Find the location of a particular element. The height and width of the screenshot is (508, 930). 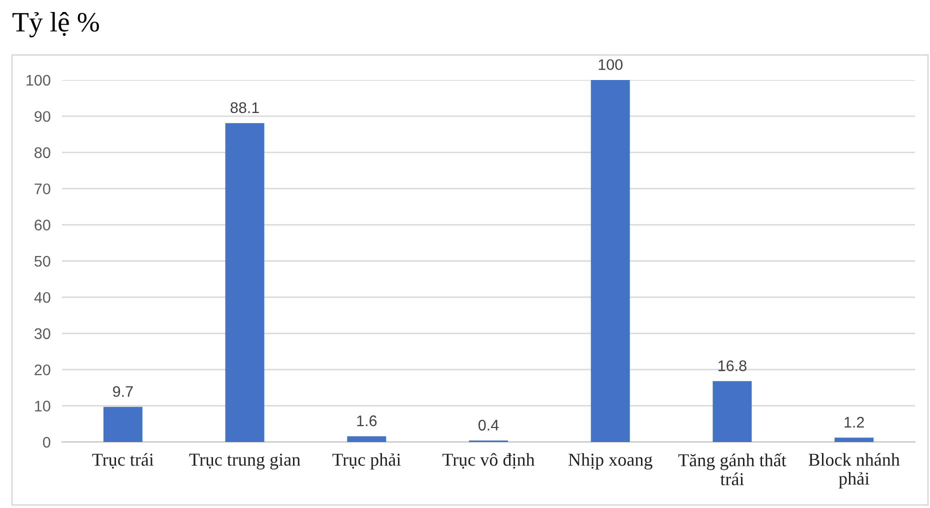

data-label: 88.1 is located at coordinates (244, 108).